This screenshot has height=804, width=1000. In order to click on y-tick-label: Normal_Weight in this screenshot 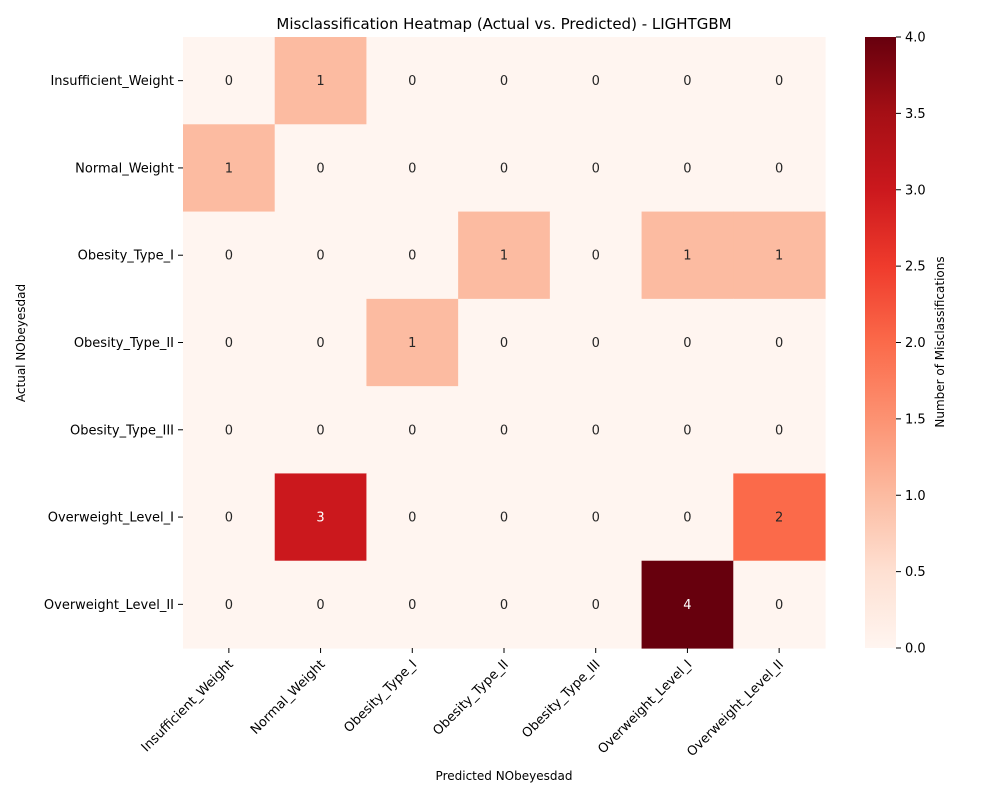, I will do `click(124, 168)`.